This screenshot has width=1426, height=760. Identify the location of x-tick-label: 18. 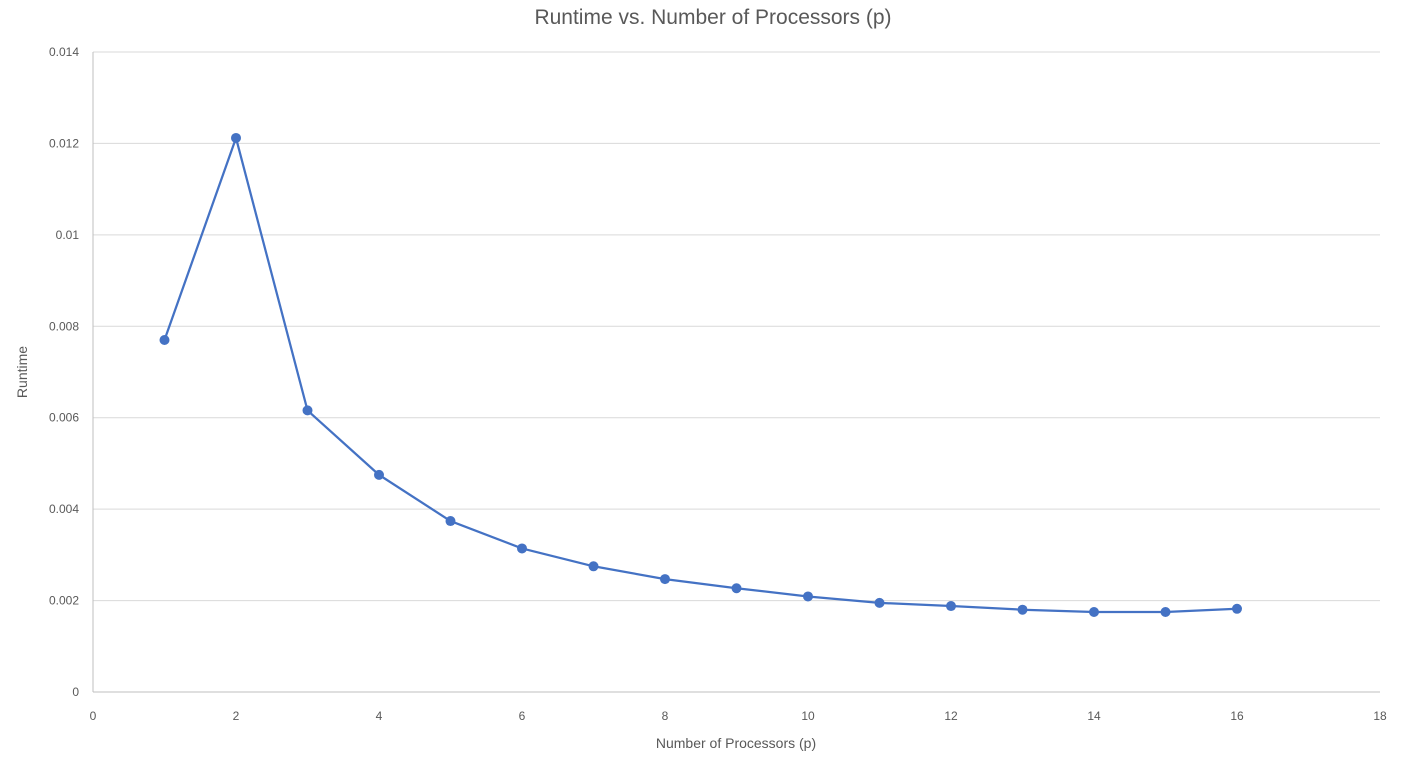
(1380, 716).